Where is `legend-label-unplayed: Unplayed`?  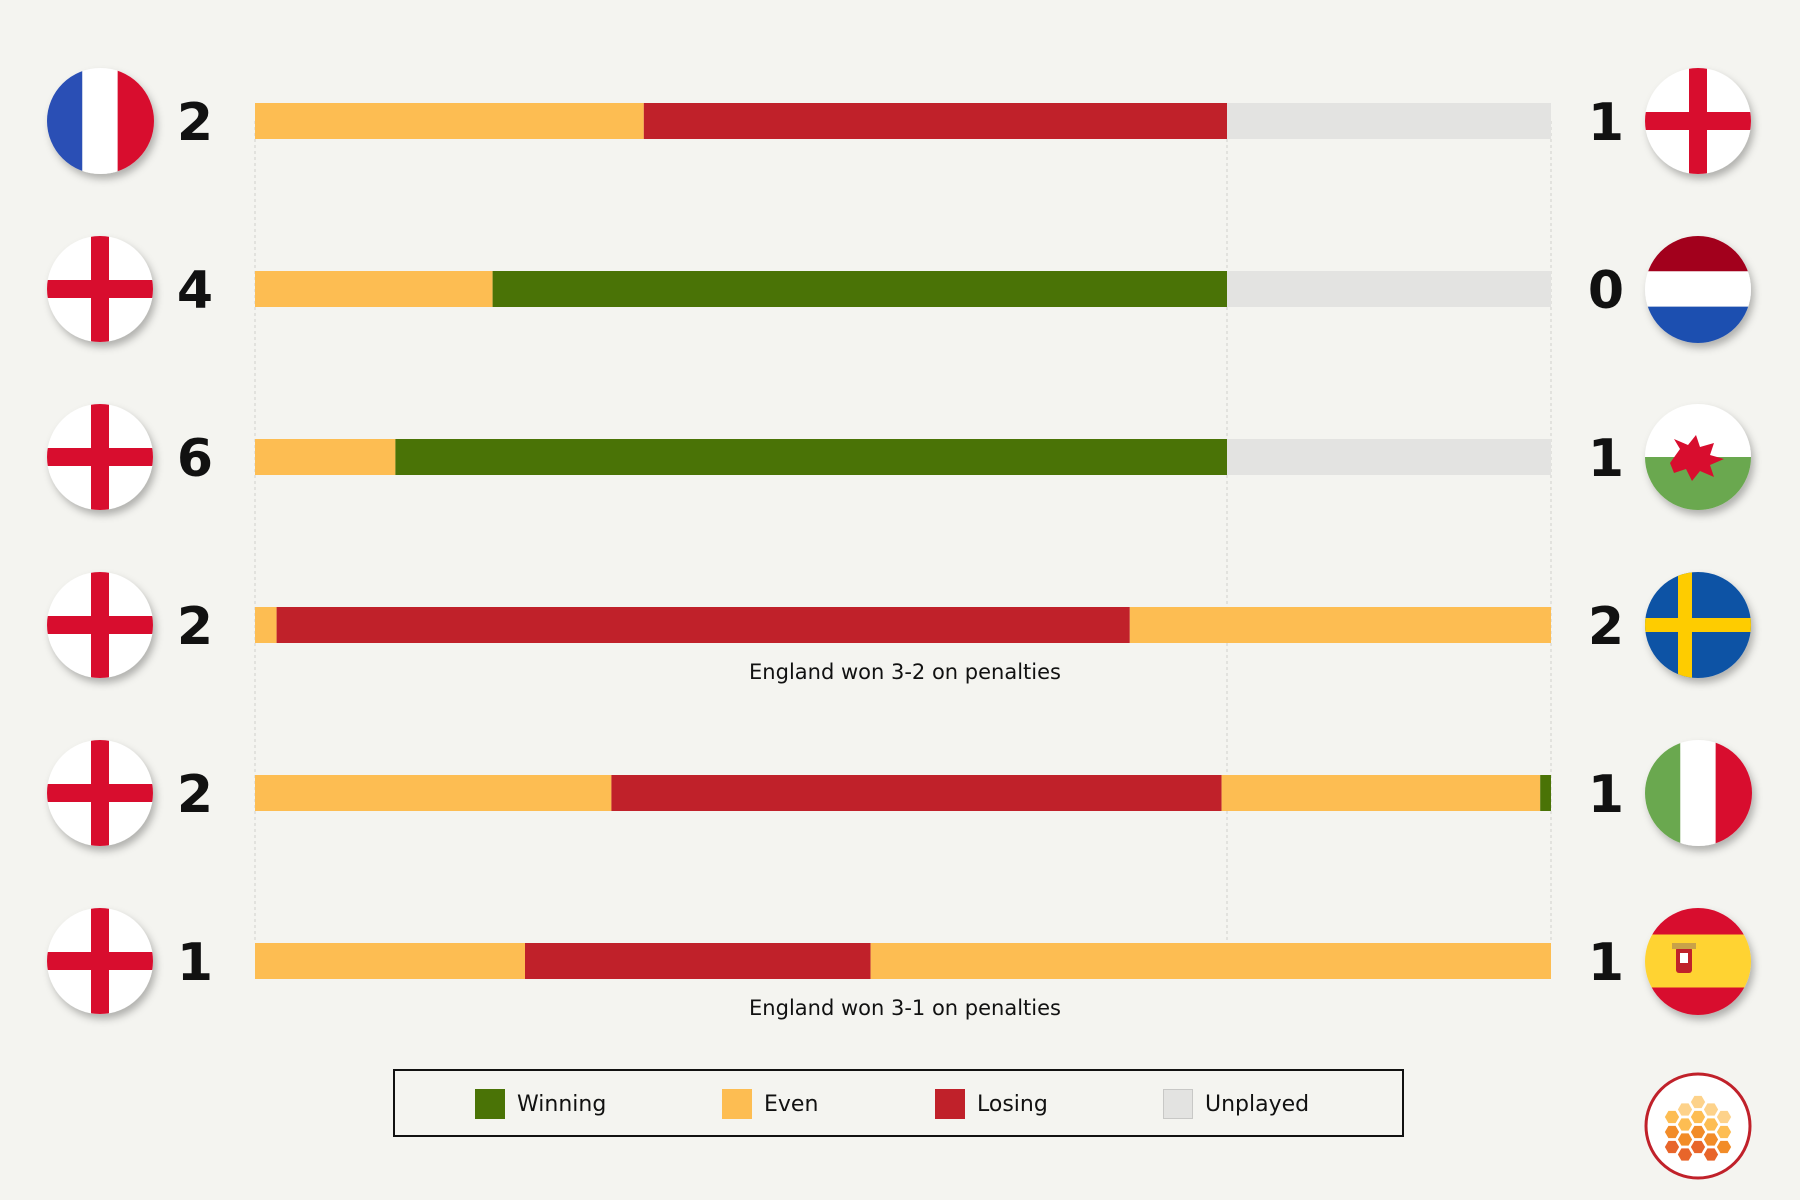
legend-label-unplayed: Unplayed is located at coordinates (1257, 1104).